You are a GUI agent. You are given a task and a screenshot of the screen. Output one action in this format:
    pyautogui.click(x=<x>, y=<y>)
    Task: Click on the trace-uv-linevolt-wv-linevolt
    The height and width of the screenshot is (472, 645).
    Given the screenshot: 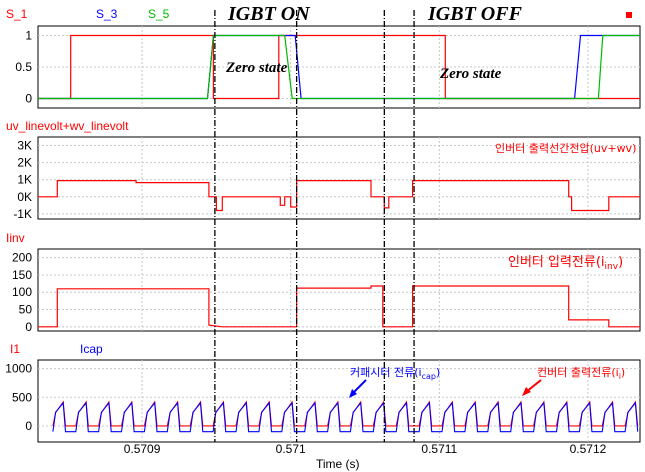 What is the action you would take?
    pyautogui.click(x=339, y=196)
    